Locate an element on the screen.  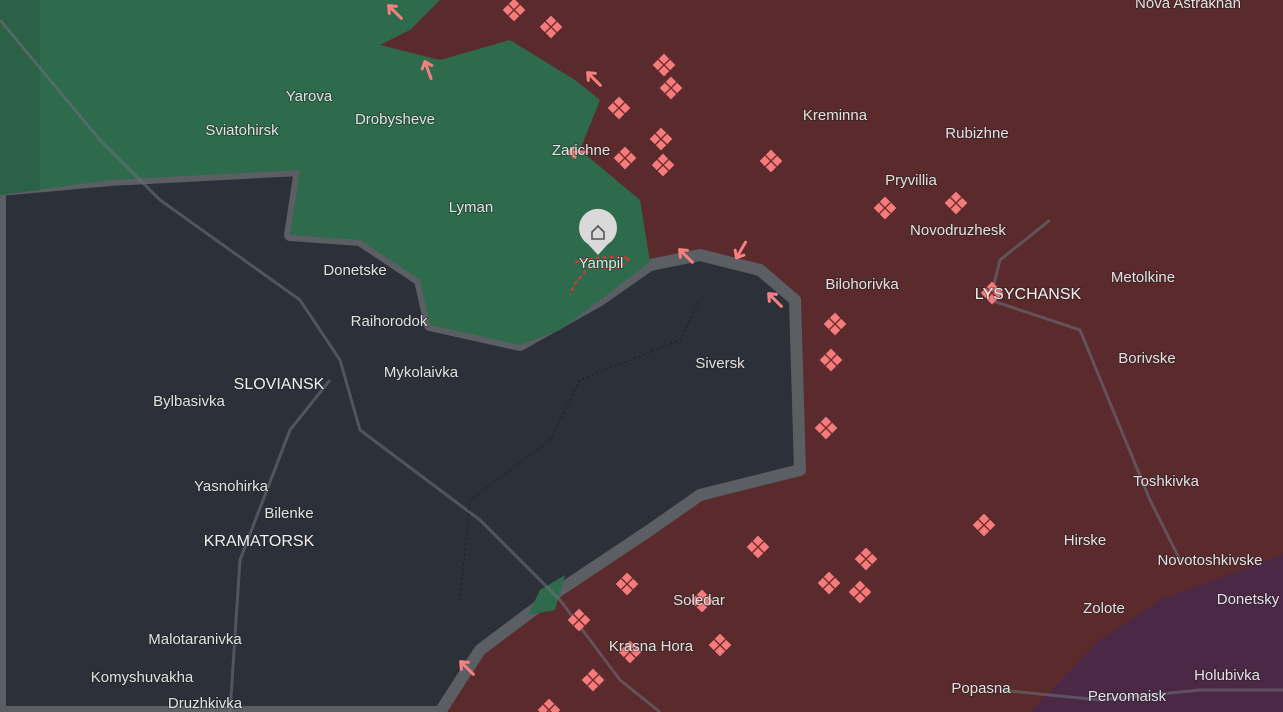
place-label: Krasna Hora is located at coordinates (651, 646).